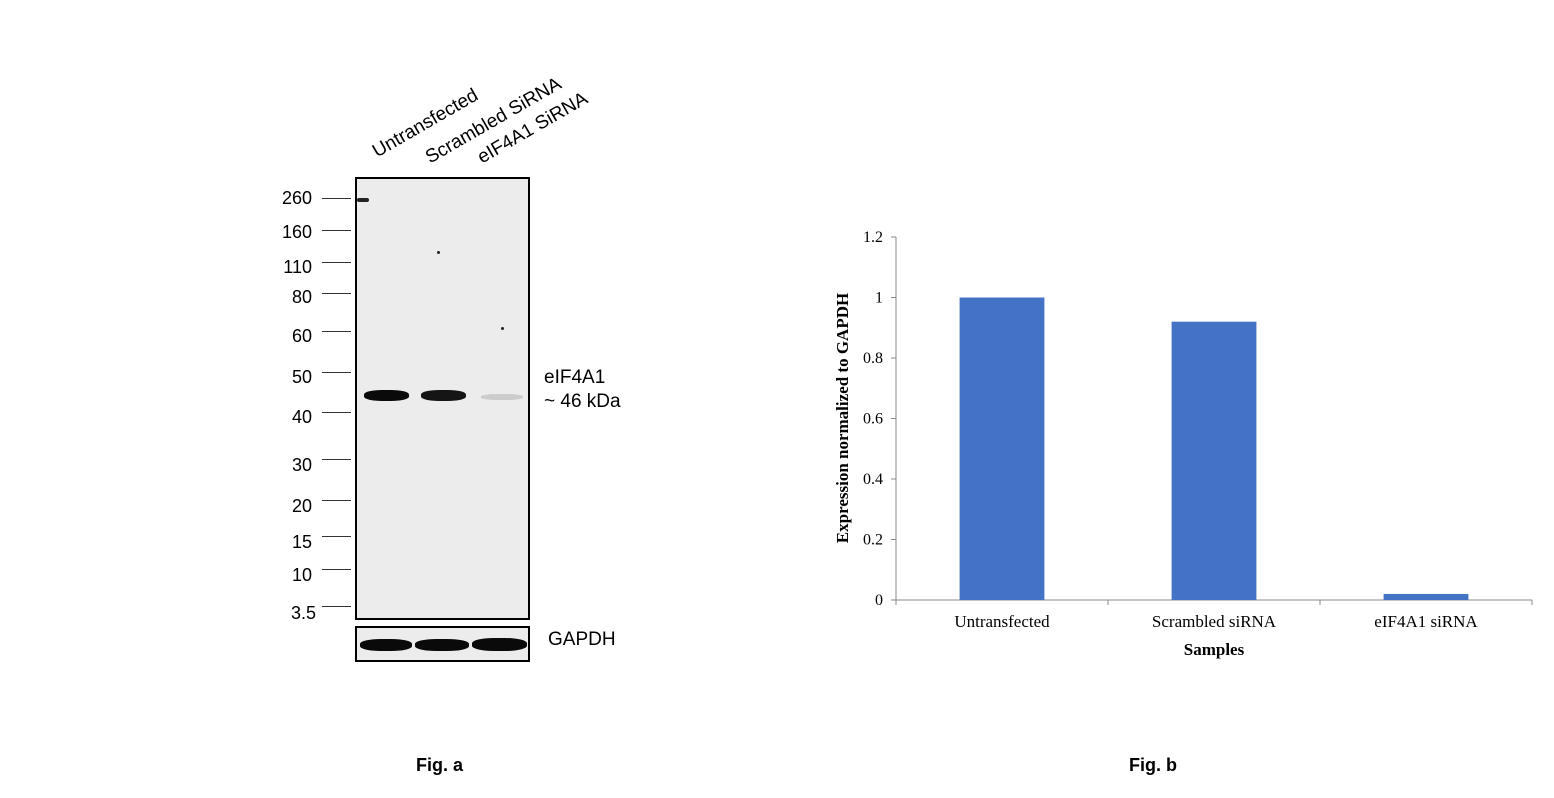 This screenshot has height=798, width=1554. I want to click on mw-marker: 160, so click(296, 232).